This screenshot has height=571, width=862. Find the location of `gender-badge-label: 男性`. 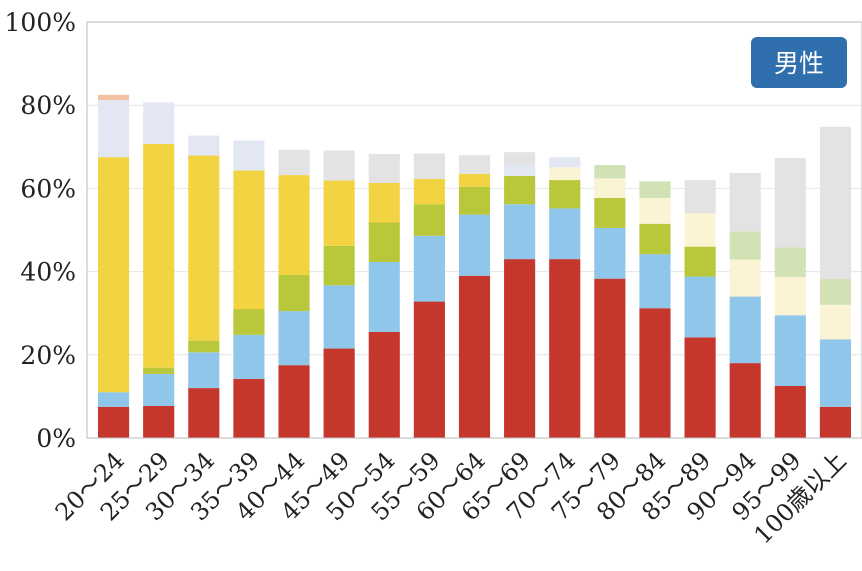

gender-badge-label: 男性 is located at coordinates (799, 63).